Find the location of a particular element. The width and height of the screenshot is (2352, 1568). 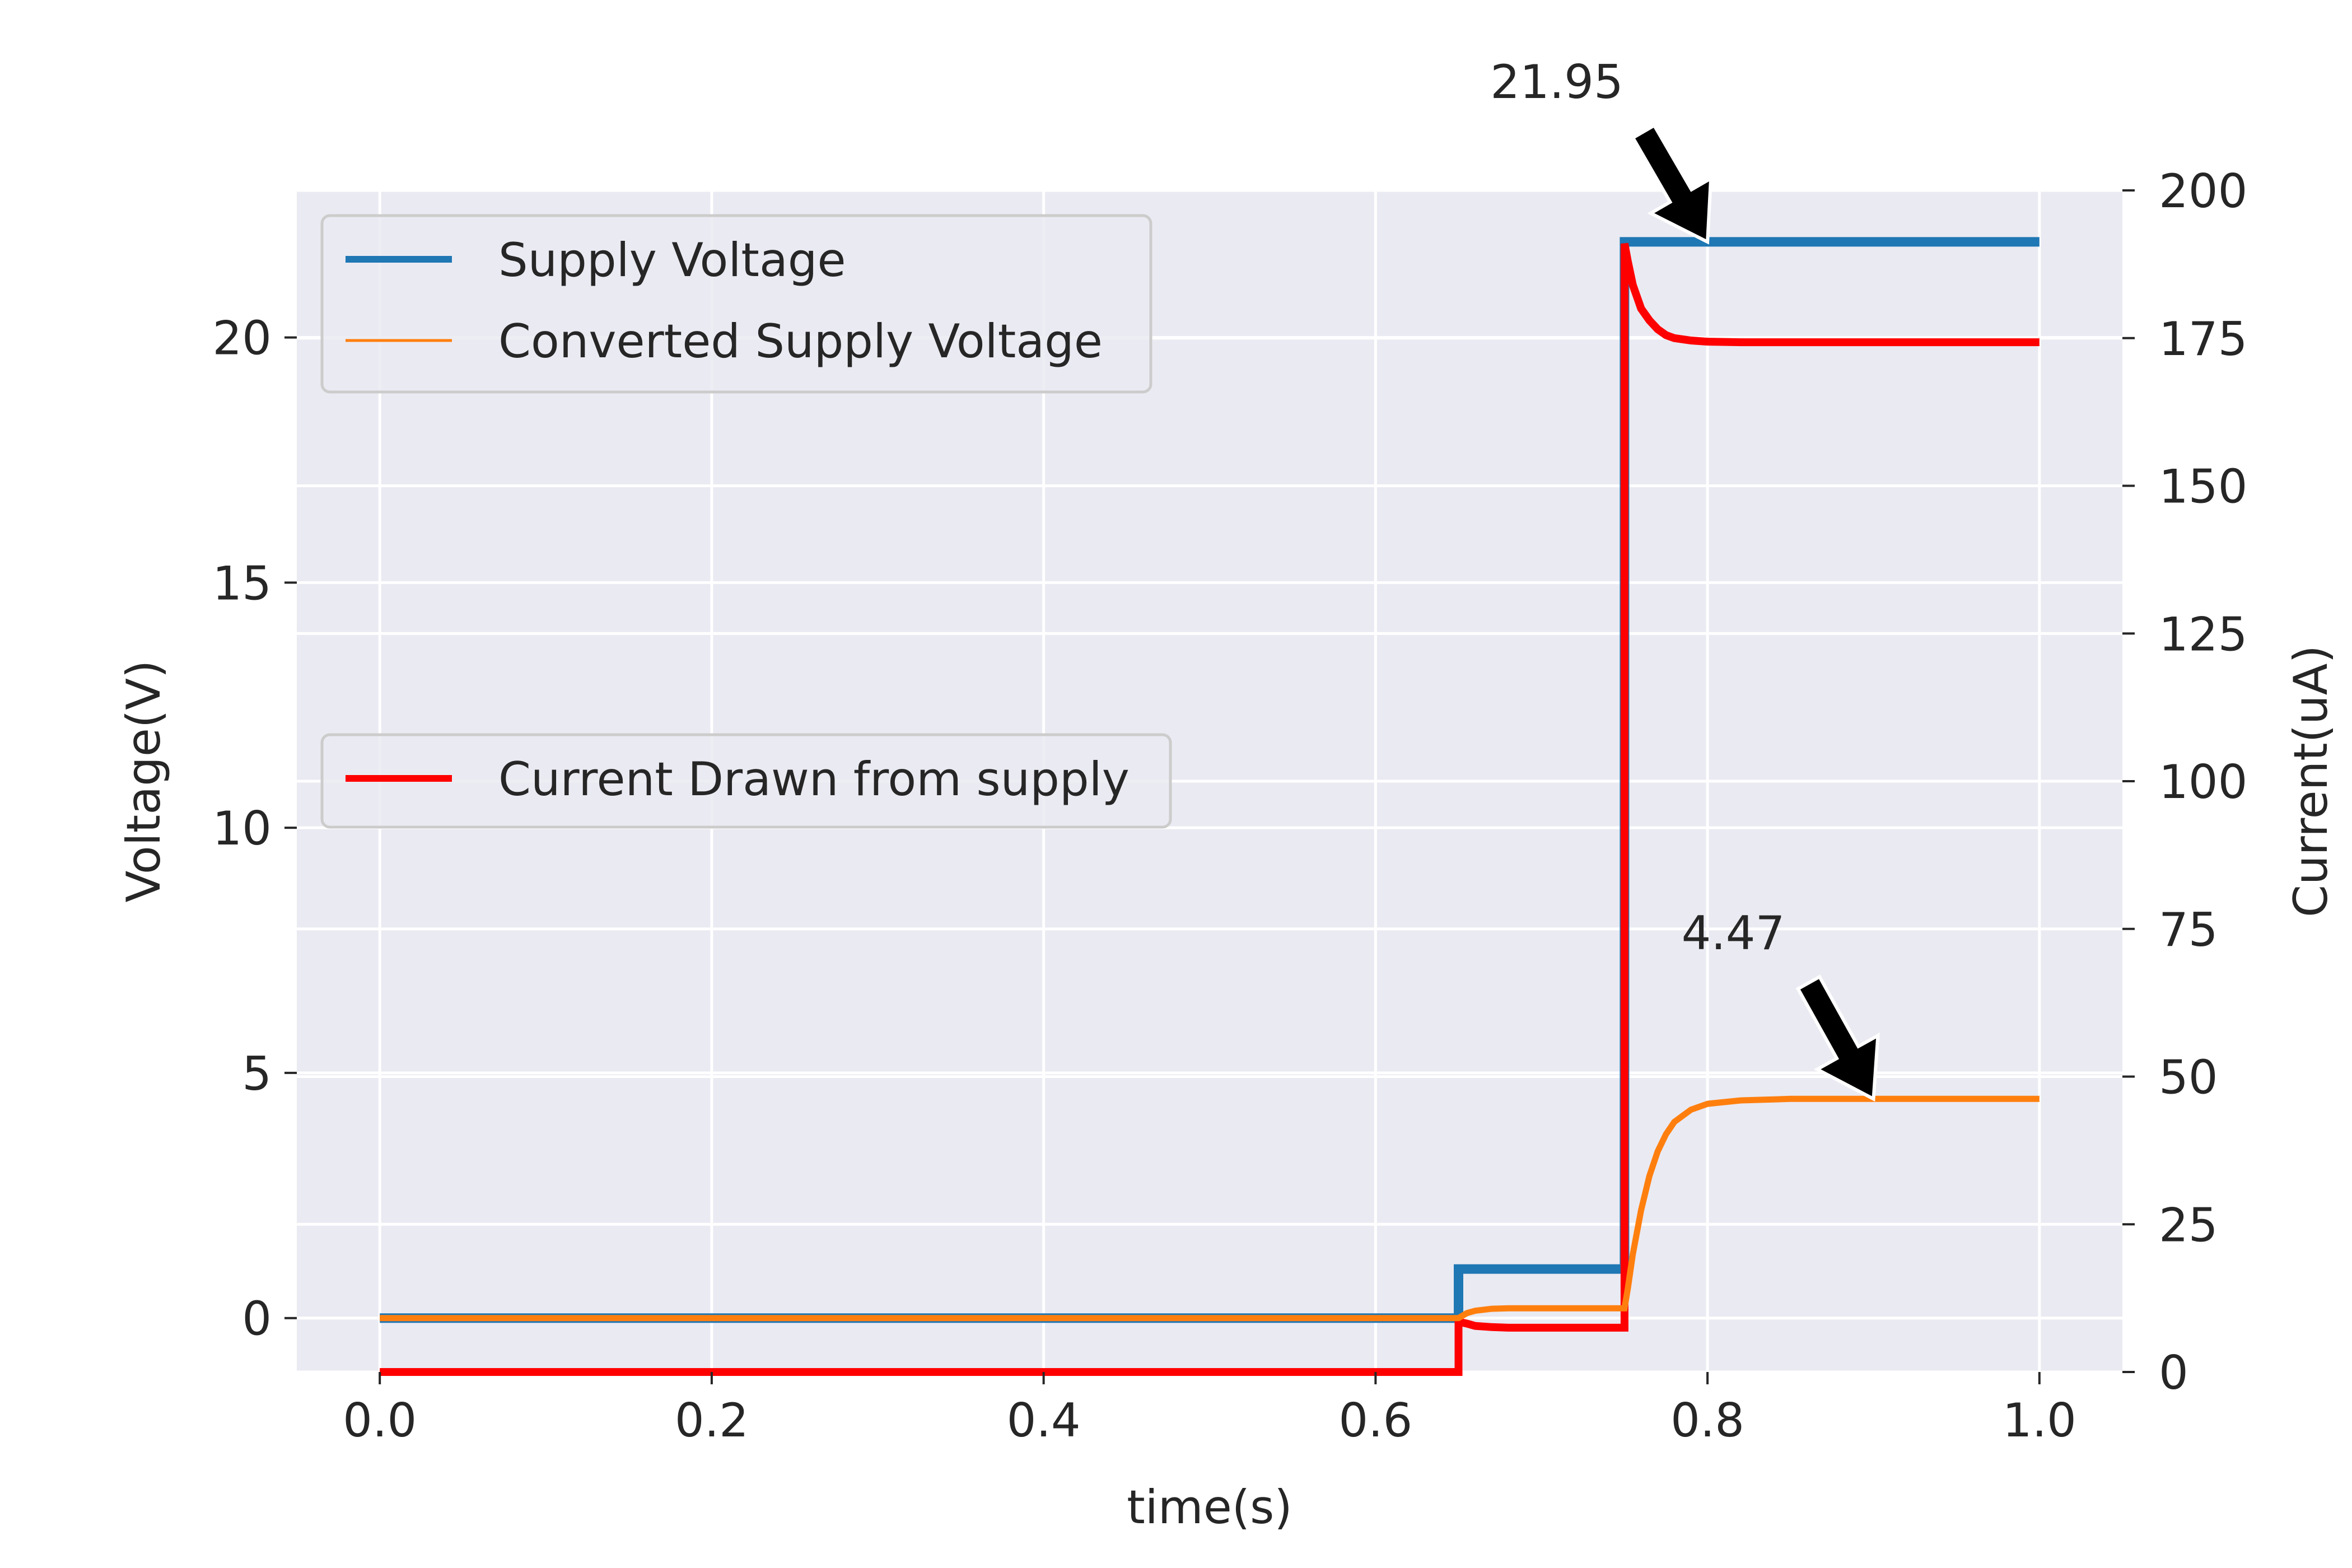

legend-2: Current Drawn from supply is located at coordinates (746, 781).